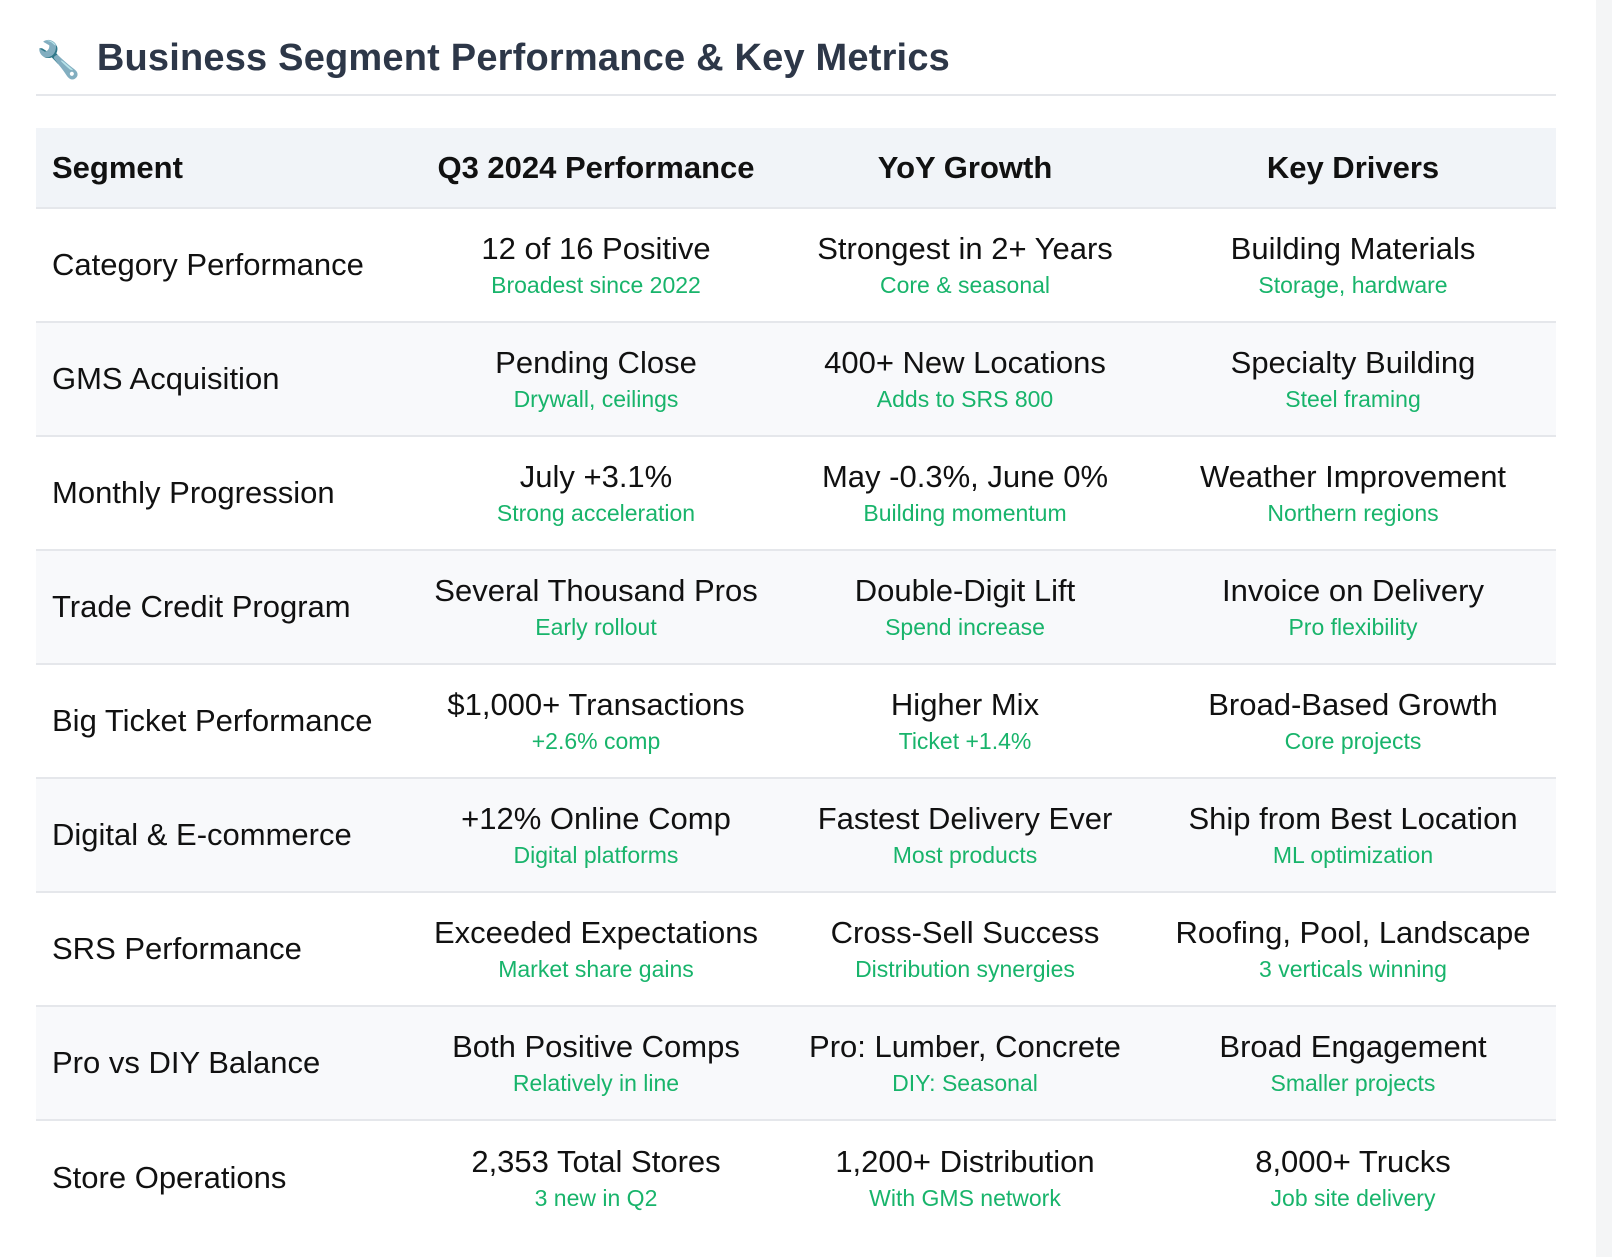 The image size is (1612, 1257). Describe the element at coordinates (1353, 932) in the screenshot. I see `drivers-value: Roofing, Pool, Landscape` at that location.